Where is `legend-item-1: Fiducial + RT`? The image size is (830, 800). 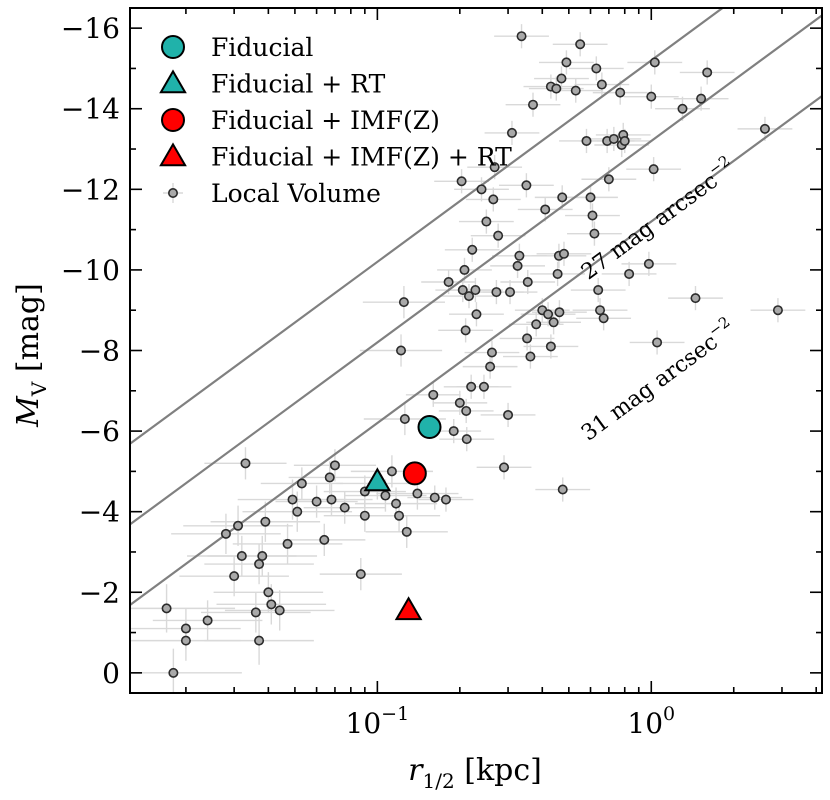
legend-item-1: Fiducial + RT is located at coordinates (272, 84).